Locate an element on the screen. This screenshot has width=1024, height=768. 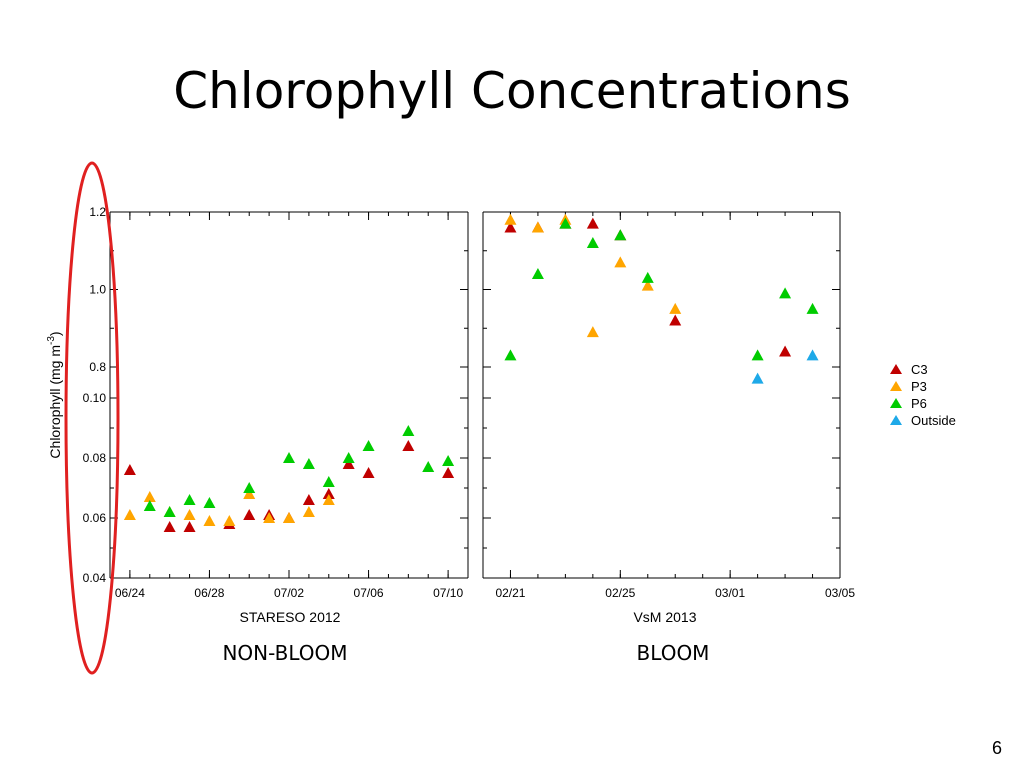
legend-marker-p6 is located at coordinates (896, 403).